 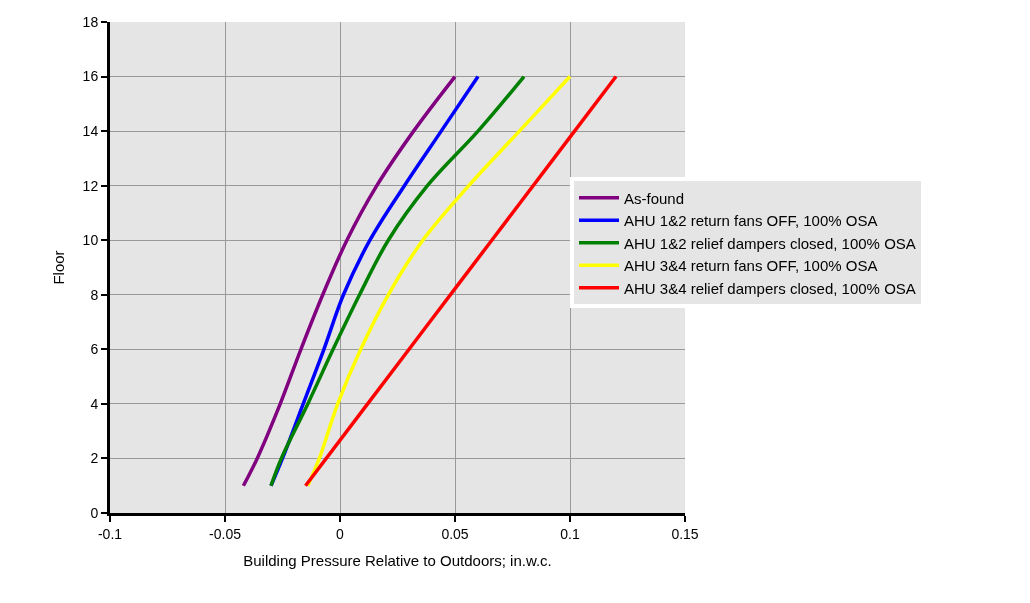 What do you see at coordinates (90, 131) in the screenshot?
I see `y-tick-label: 14` at bounding box center [90, 131].